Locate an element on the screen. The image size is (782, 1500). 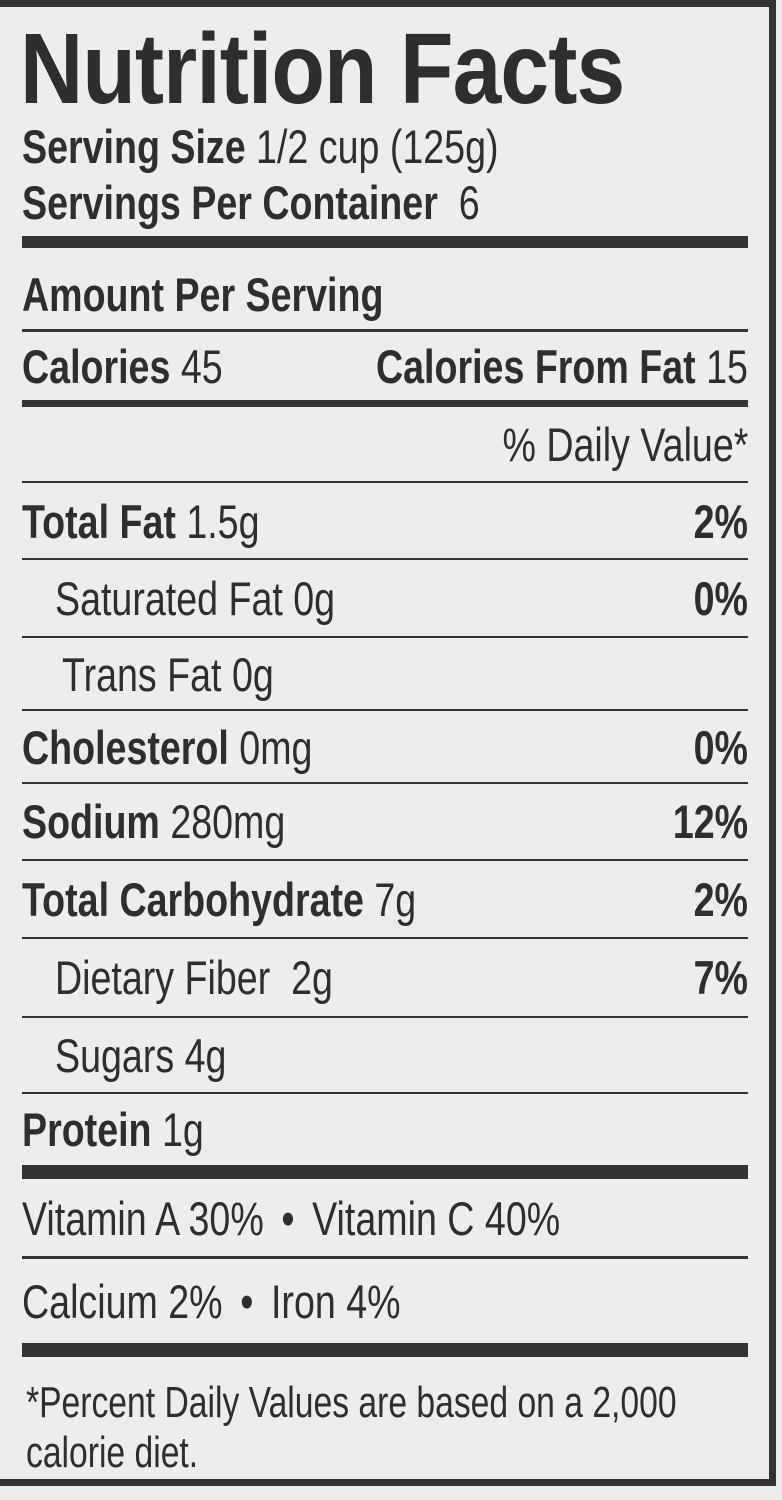
nutrient-amount: 1.5g is located at coordinates (223, 521).